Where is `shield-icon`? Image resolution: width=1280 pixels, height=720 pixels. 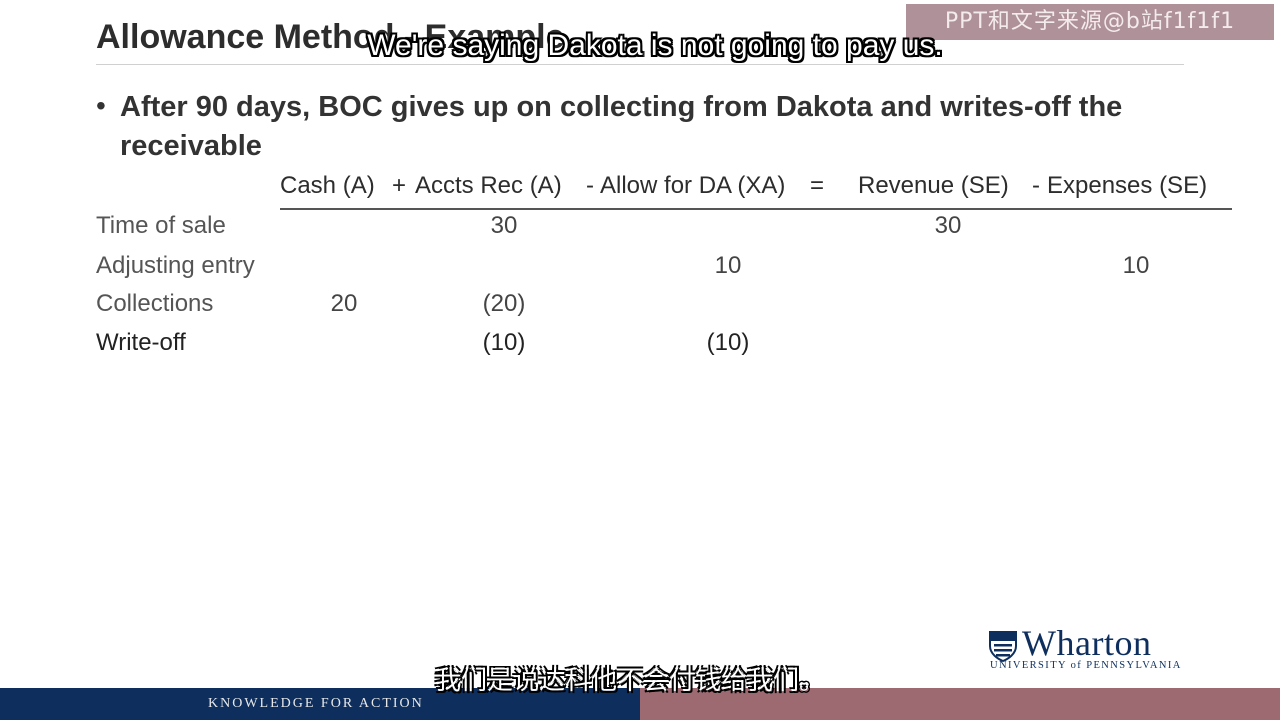 shield-icon is located at coordinates (1003, 646).